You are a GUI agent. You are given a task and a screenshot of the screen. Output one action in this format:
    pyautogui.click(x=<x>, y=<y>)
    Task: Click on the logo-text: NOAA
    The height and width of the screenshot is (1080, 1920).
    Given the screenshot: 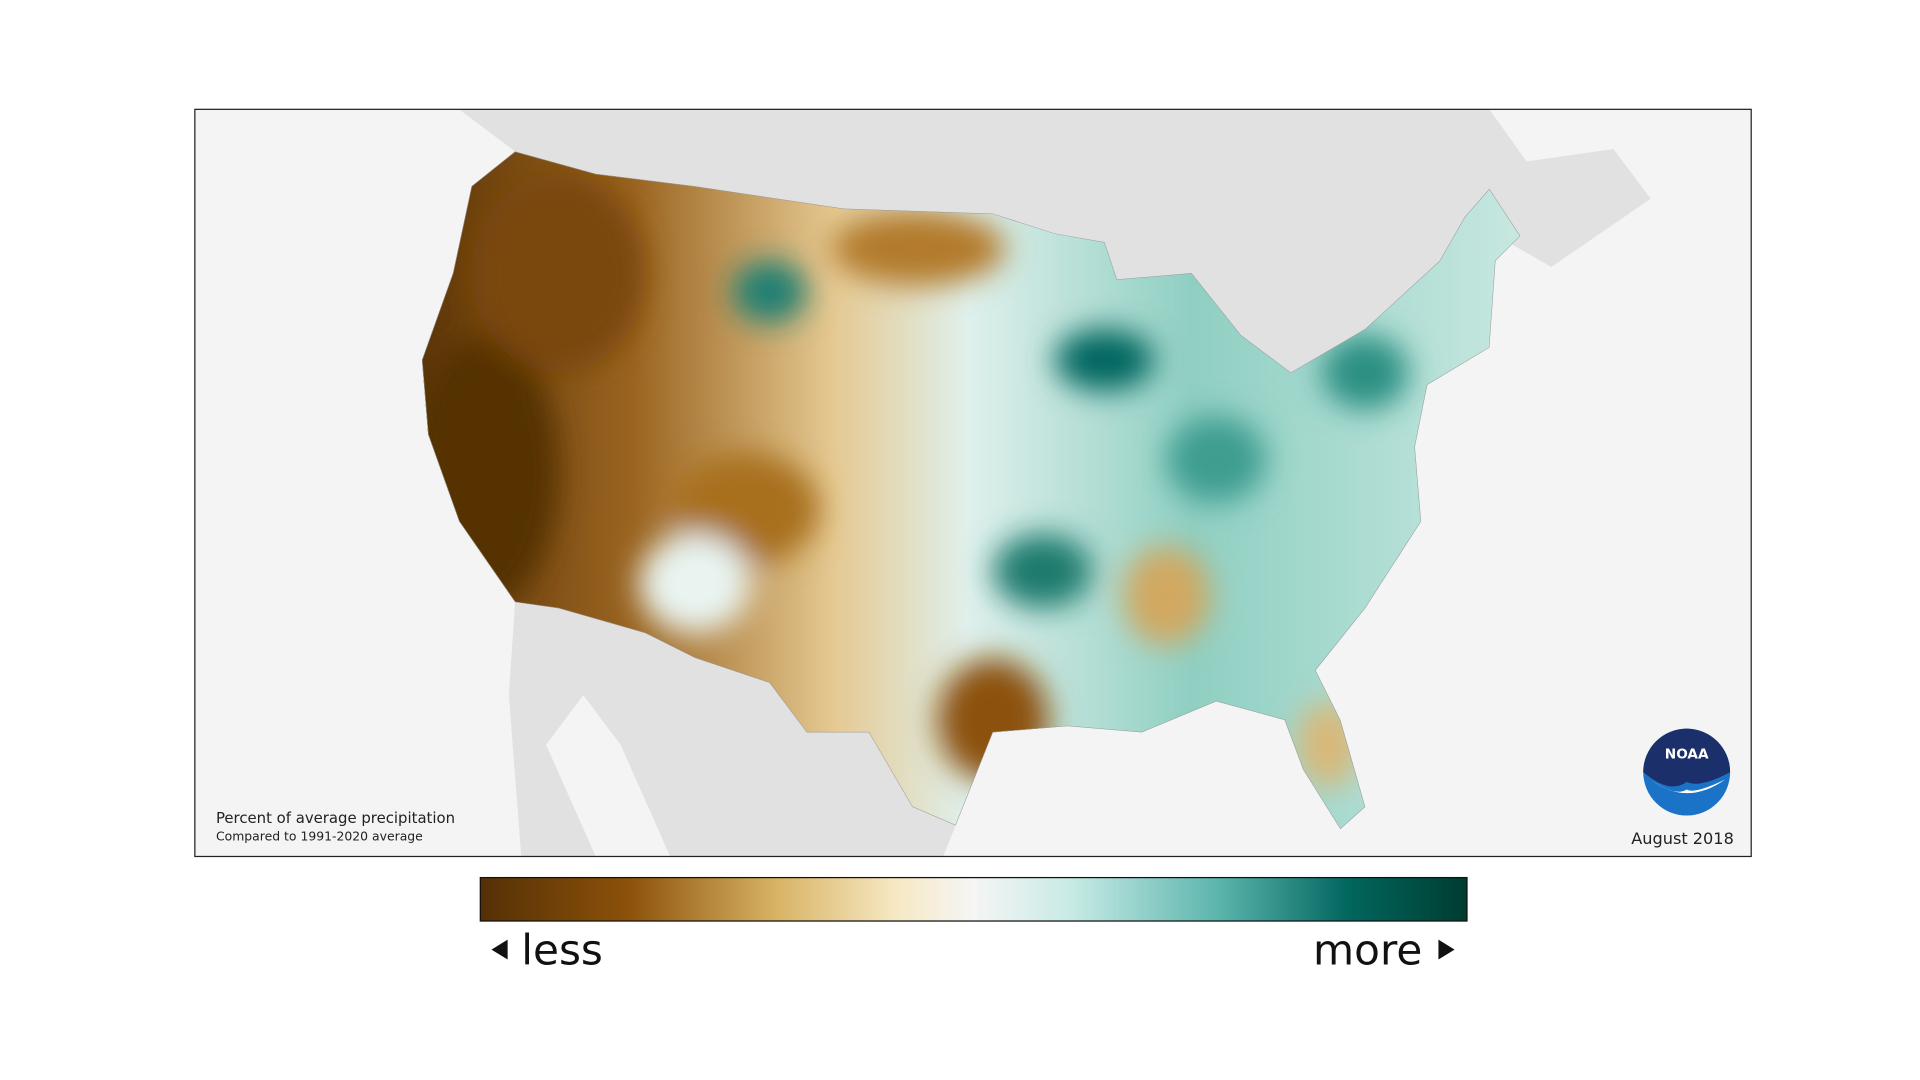 What is the action you would take?
    pyautogui.click(x=1687, y=754)
    